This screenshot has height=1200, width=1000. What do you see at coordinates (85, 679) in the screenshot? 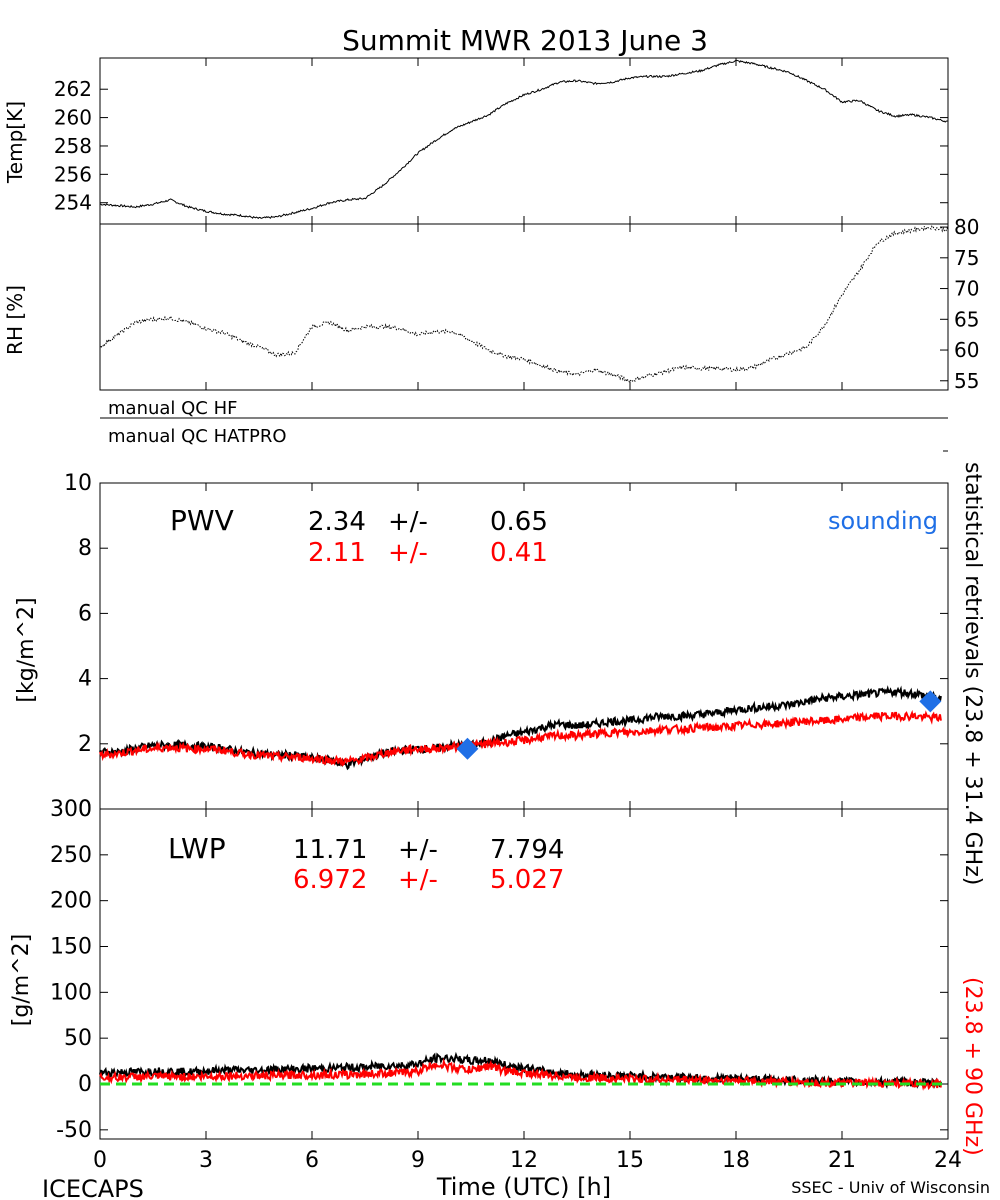
I see `y-tick-label: 4` at bounding box center [85, 679].